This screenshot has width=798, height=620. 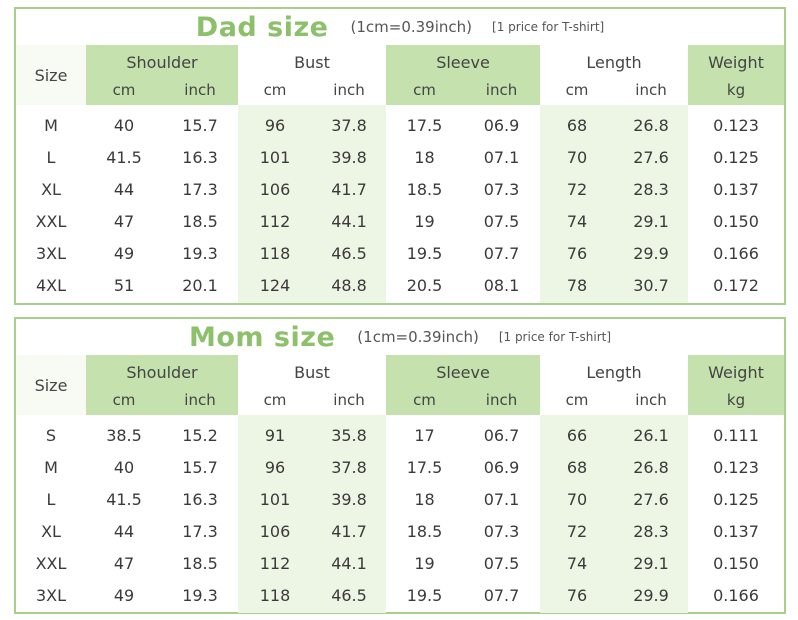 What do you see at coordinates (555, 337) in the screenshot?
I see `mom-price-note: [1 price for T-shirt]` at bounding box center [555, 337].